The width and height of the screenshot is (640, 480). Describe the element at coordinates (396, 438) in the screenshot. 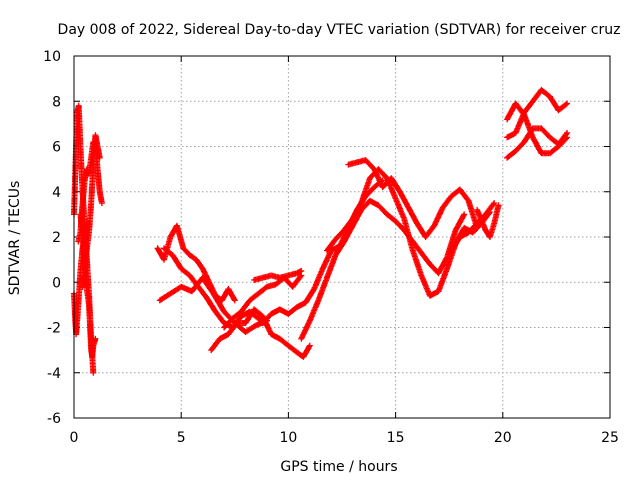

I see `x-tick-label: 15` at that location.